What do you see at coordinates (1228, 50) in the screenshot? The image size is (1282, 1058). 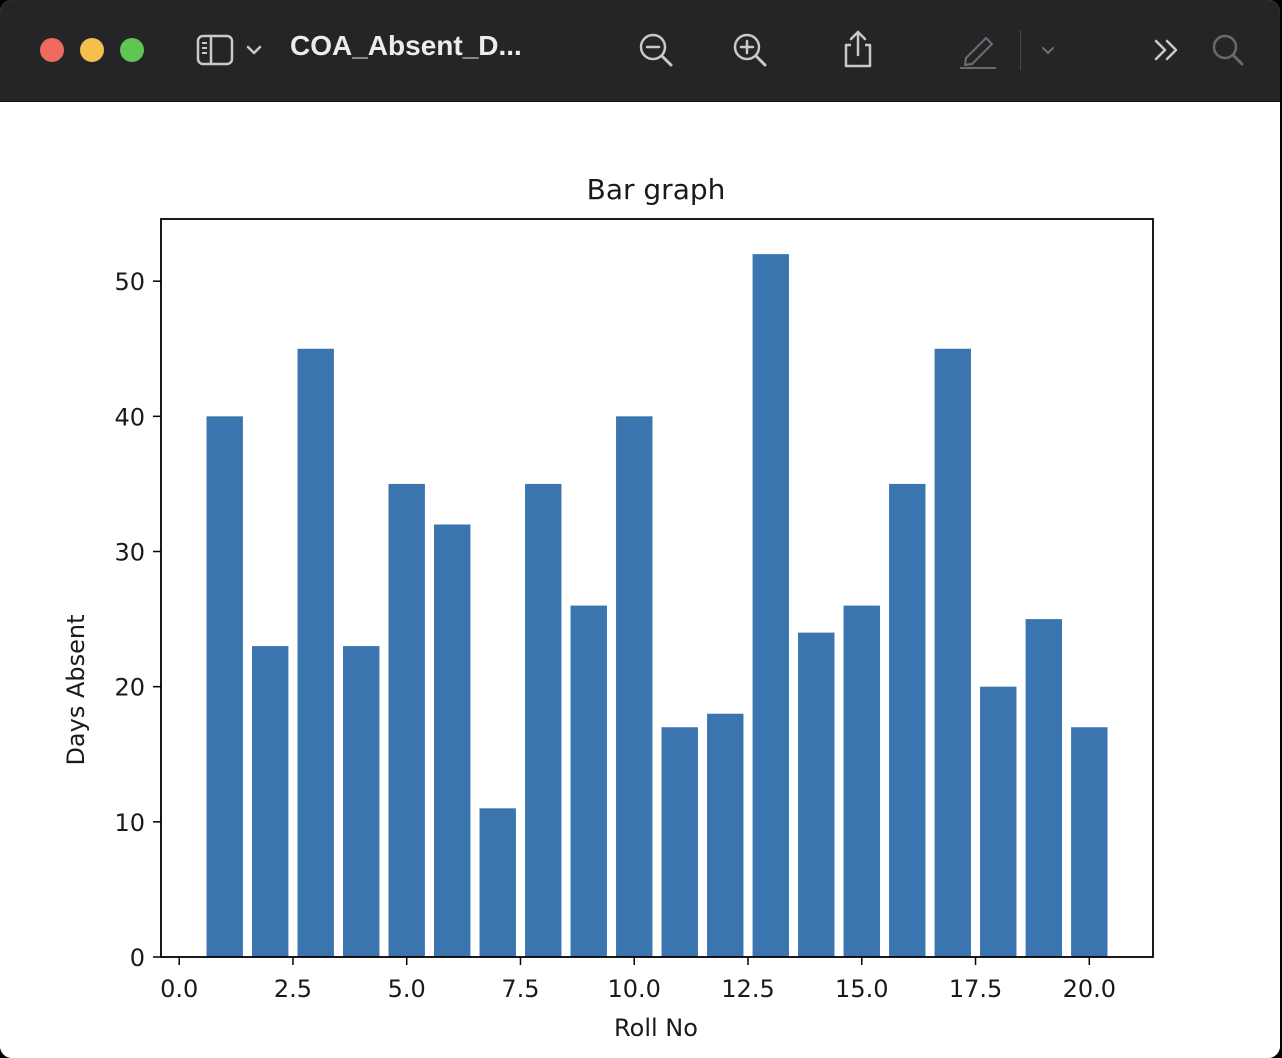 I see `search-icon` at bounding box center [1228, 50].